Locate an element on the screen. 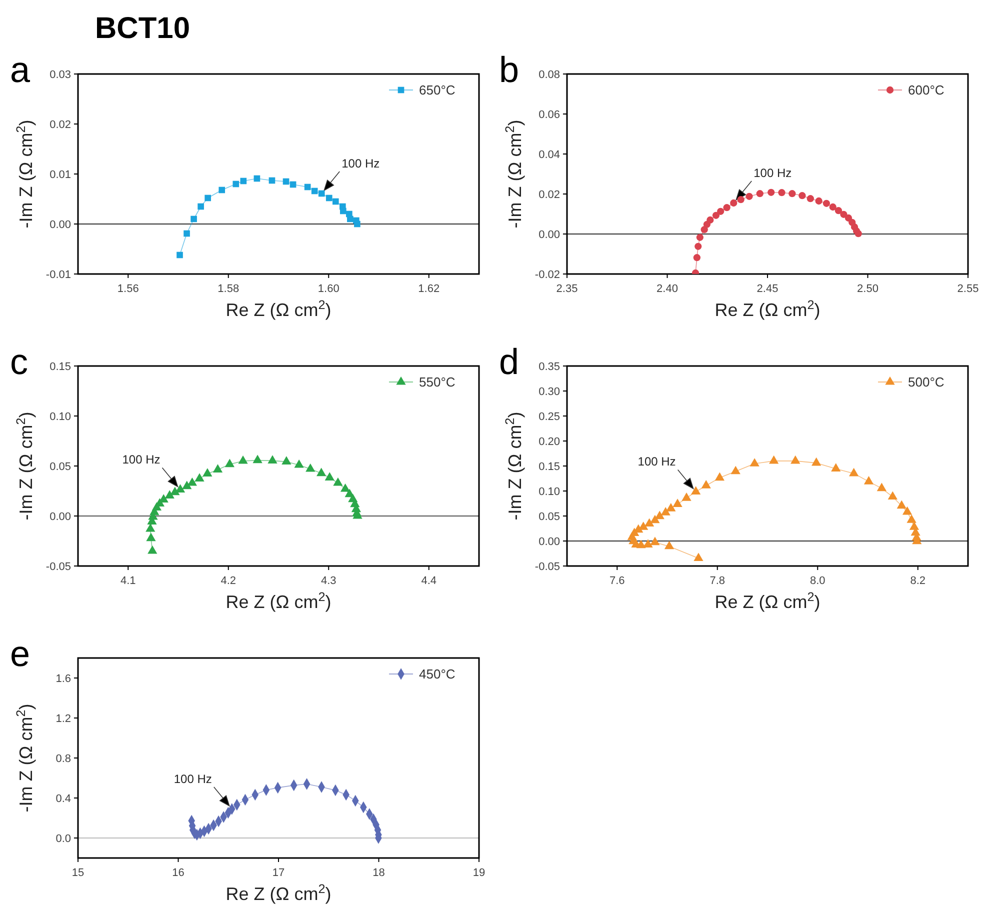  y-tick-label: 1.2 is located at coordinates (63, 718).